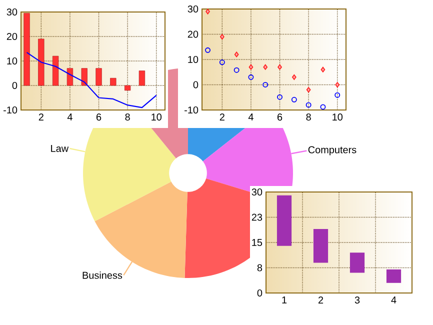 The height and width of the screenshot is (325, 433). What do you see at coordinates (257, 242) in the screenshot?
I see `y-tick-label: 15` at bounding box center [257, 242].